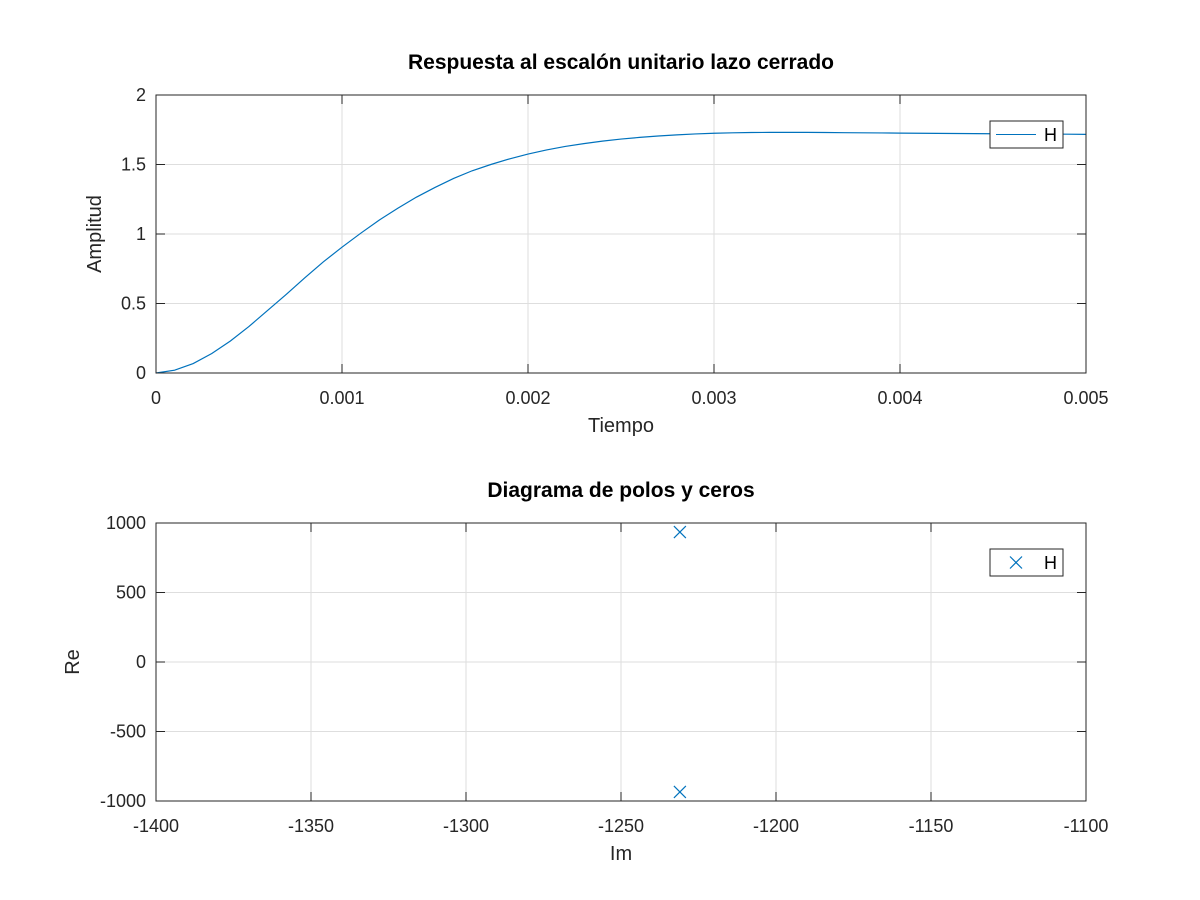  What do you see at coordinates (466, 826) in the screenshot?
I see `pole-zero-x-tick-label: -1300` at bounding box center [466, 826].